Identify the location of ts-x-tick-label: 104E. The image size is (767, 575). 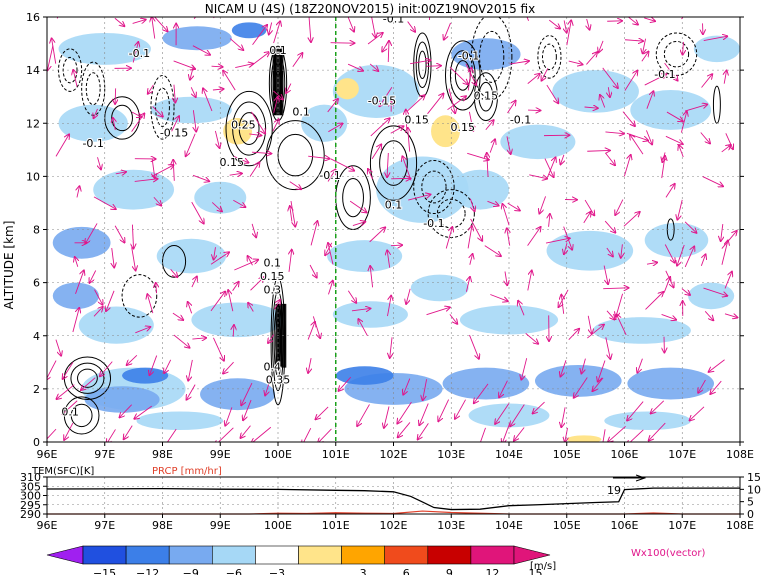
(509, 525).